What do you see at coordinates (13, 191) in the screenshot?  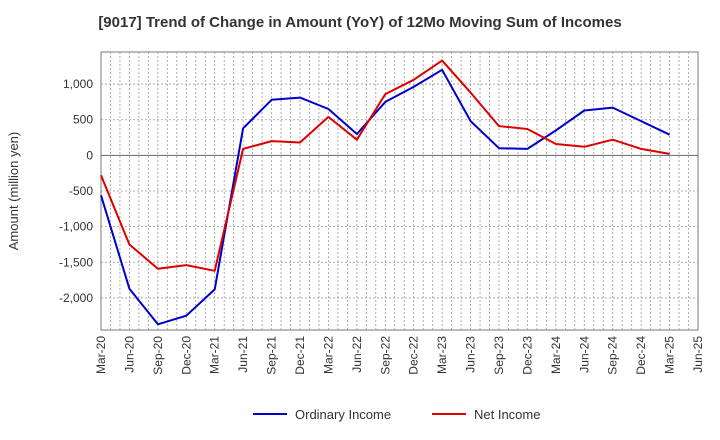 I see `y-axis-label: Amount (million yen)` at bounding box center [13, 191].